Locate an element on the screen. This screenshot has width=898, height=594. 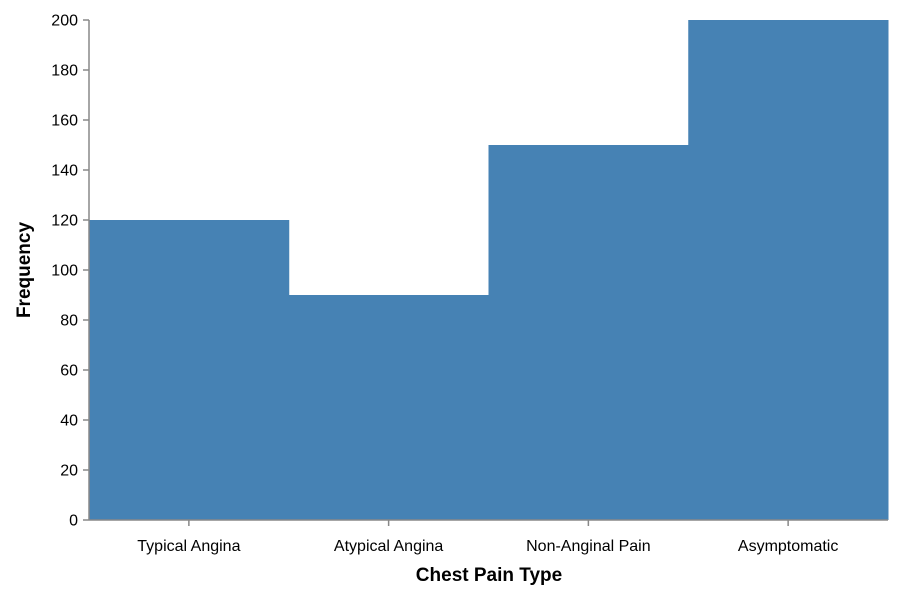
y-tick-label: 120 is located at coordinates (64, 221).